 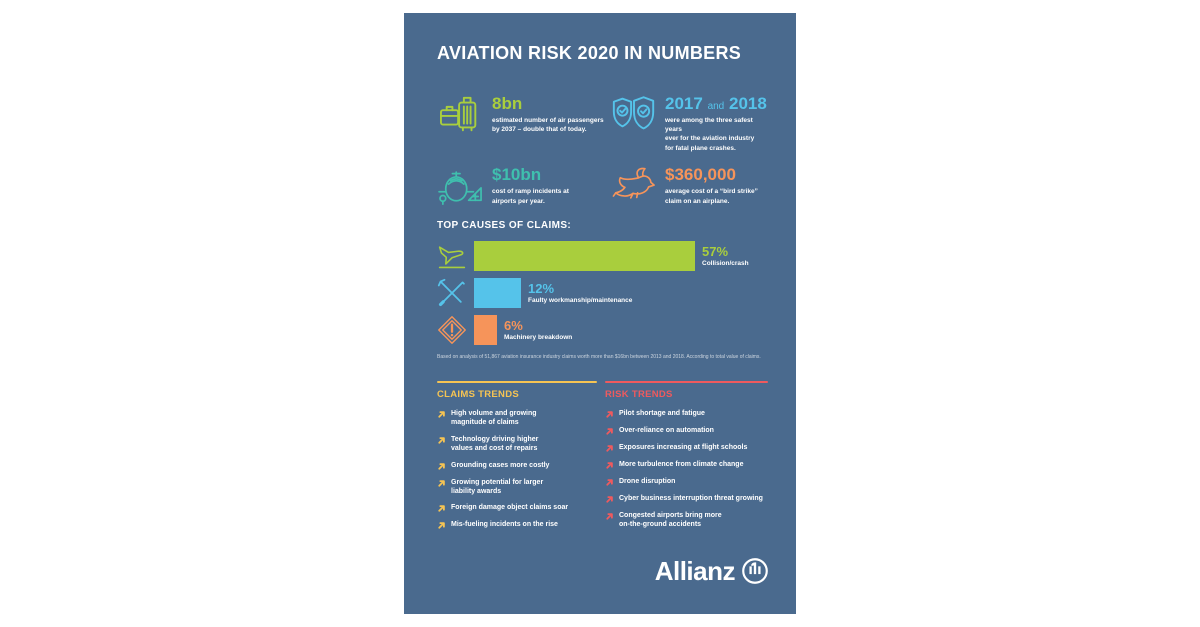 I want to click on trend-item: Mis-fueling incidents on the rise, so click(x=517, y=525).